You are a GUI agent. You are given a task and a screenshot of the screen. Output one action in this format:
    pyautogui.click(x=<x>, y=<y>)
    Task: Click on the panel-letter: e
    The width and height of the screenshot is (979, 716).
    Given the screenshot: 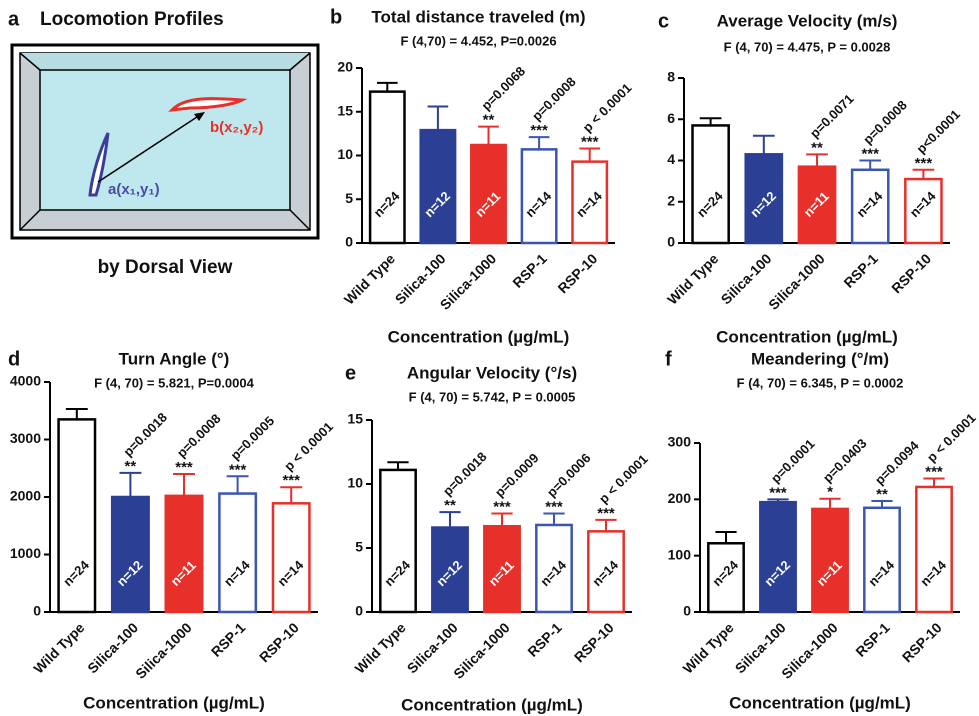 What is the action you would take?
    pyautogui.click(x=350, y=373)
    